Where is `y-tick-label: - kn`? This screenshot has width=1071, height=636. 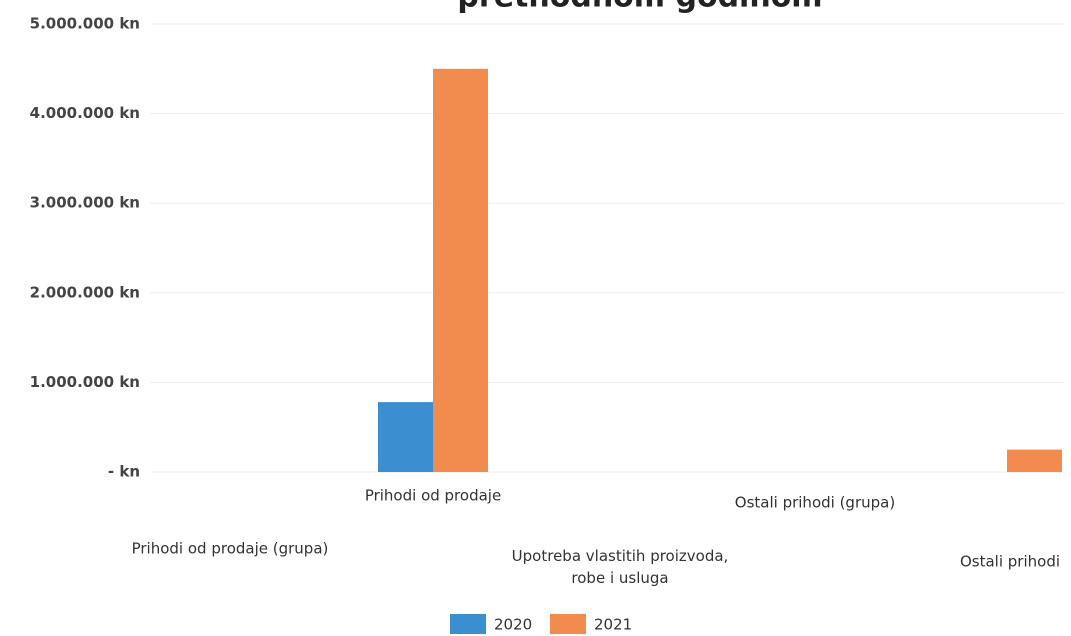 y-tick-label: - kn is located at coordinates (124, 472).